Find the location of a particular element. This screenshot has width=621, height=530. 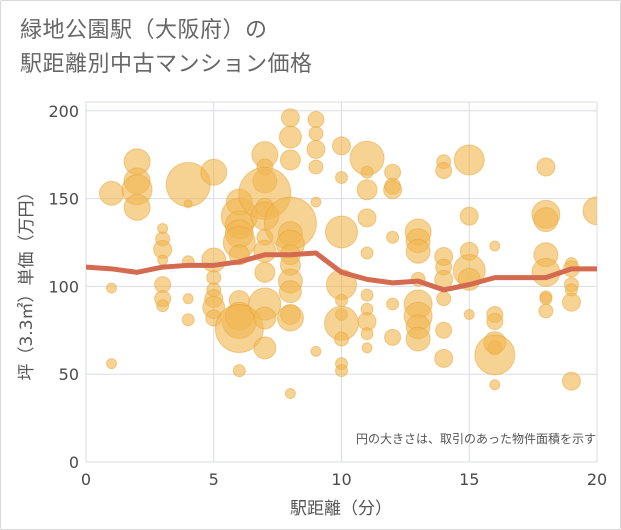

size-legend-note: 円の大きさは、取引のあった物件面積を示す is located at coordinates (476, 438).